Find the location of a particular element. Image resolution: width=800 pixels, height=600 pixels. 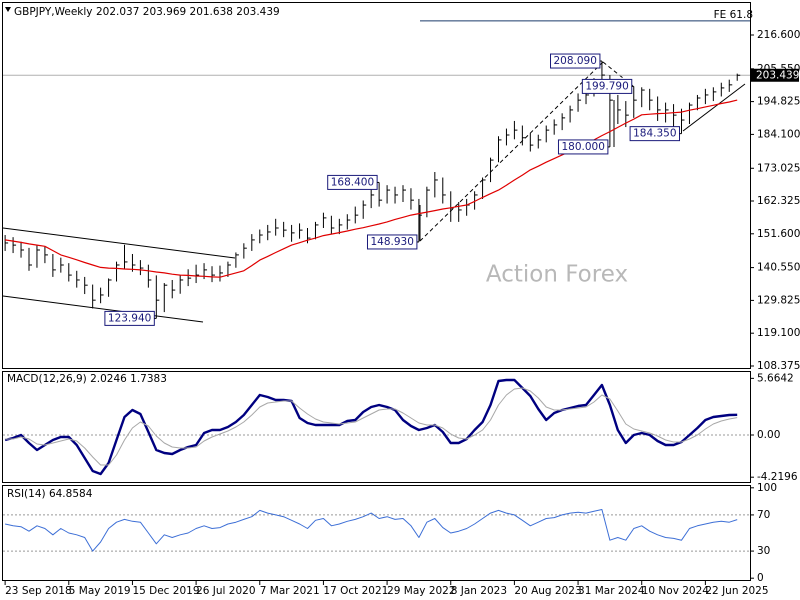

x-tick-label: 29 May 2022 is located at coordinates (421, 591).